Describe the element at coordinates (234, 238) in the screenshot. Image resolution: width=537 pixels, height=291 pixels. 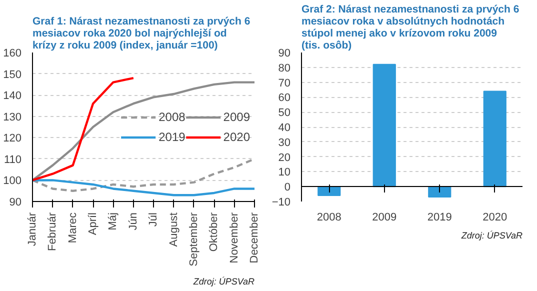
I see `x-tick-label: November` at that location.